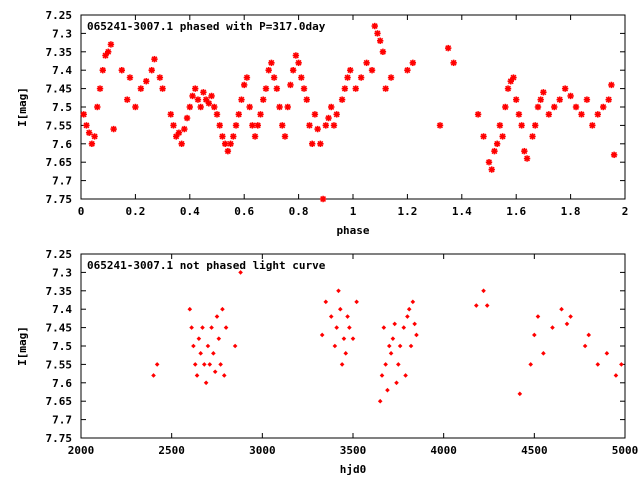  Describe the element at coordinates (171, 450) in the screenshot. I see `x-tick-label: 2500` at that location.